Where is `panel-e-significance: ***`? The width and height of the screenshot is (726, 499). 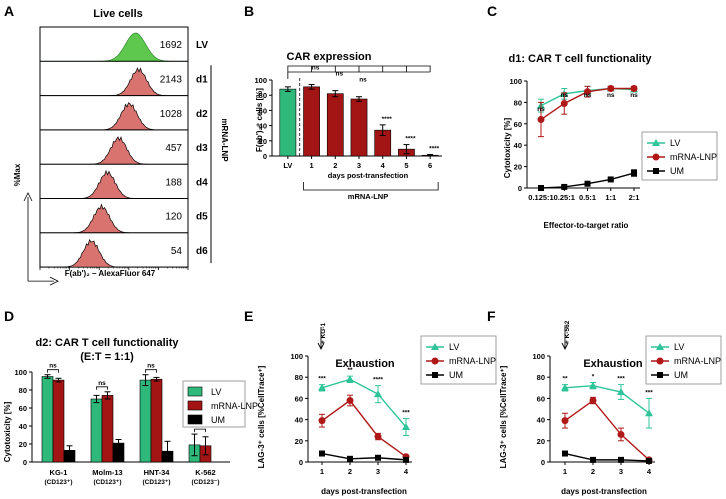 panel-e-significance: *** is located at coordinates (322, 379).